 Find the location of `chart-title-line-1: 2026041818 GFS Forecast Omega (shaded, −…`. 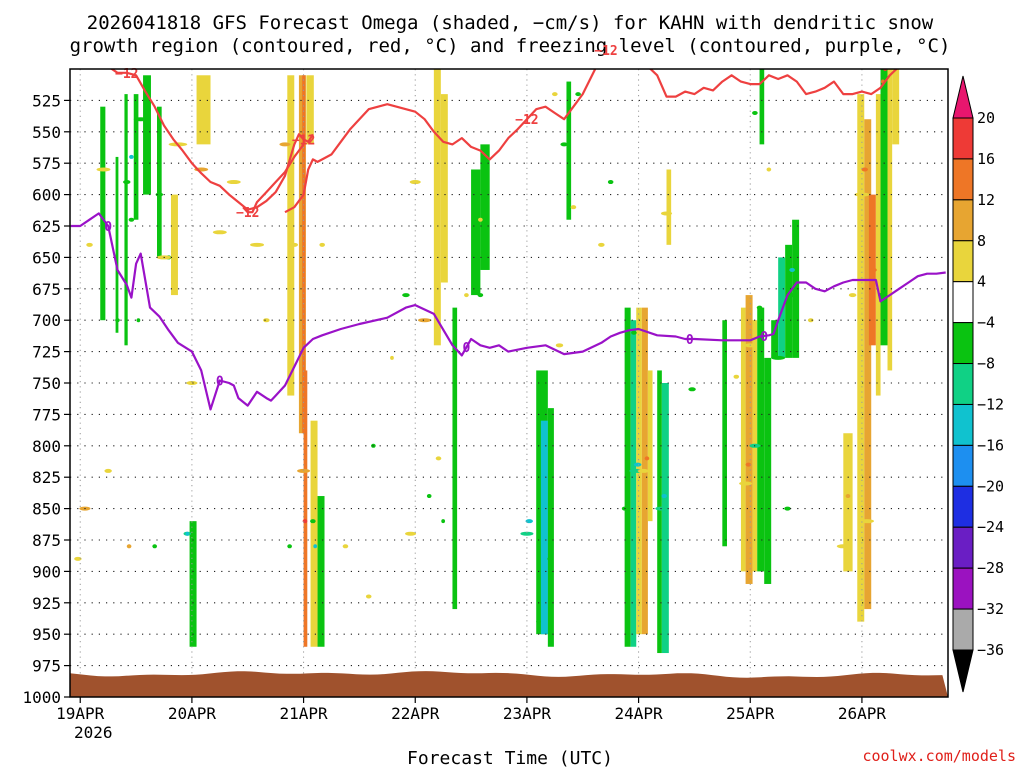

chart-title-line-1: 2026041818 GFS Forecast Omega (shaded, −… is located at coordinates (510, 23).